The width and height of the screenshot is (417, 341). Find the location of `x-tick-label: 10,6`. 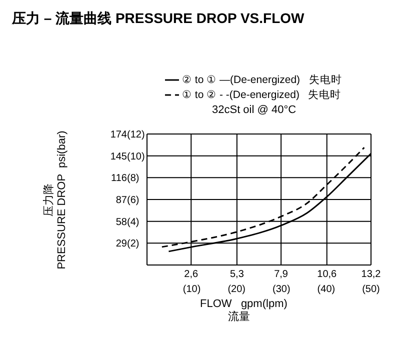

x-tick-label: 10,6 is located at coordinates (327, 274).